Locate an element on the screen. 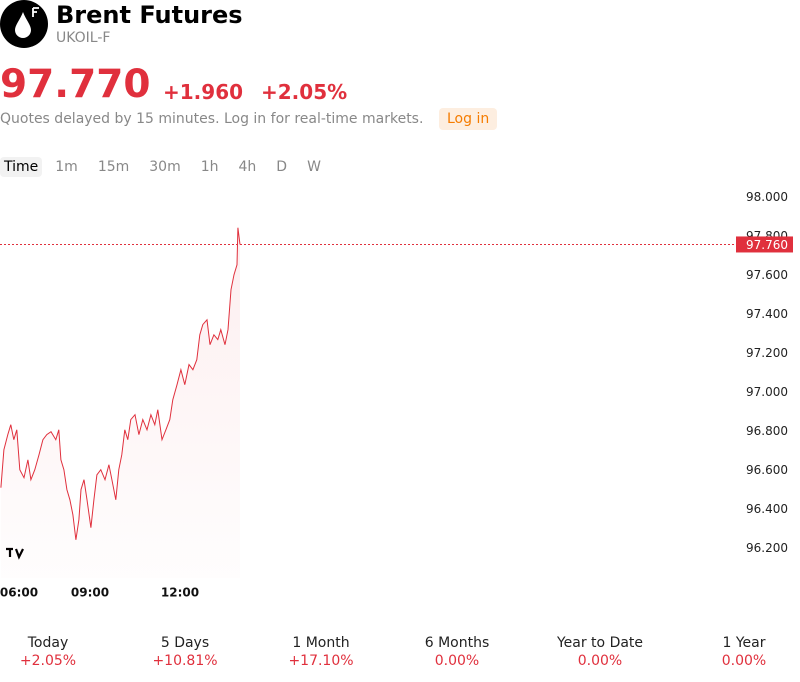 The width and height of the screenshot is (800, 682). interval-tab: 30m is located at coordinates (165, 167).